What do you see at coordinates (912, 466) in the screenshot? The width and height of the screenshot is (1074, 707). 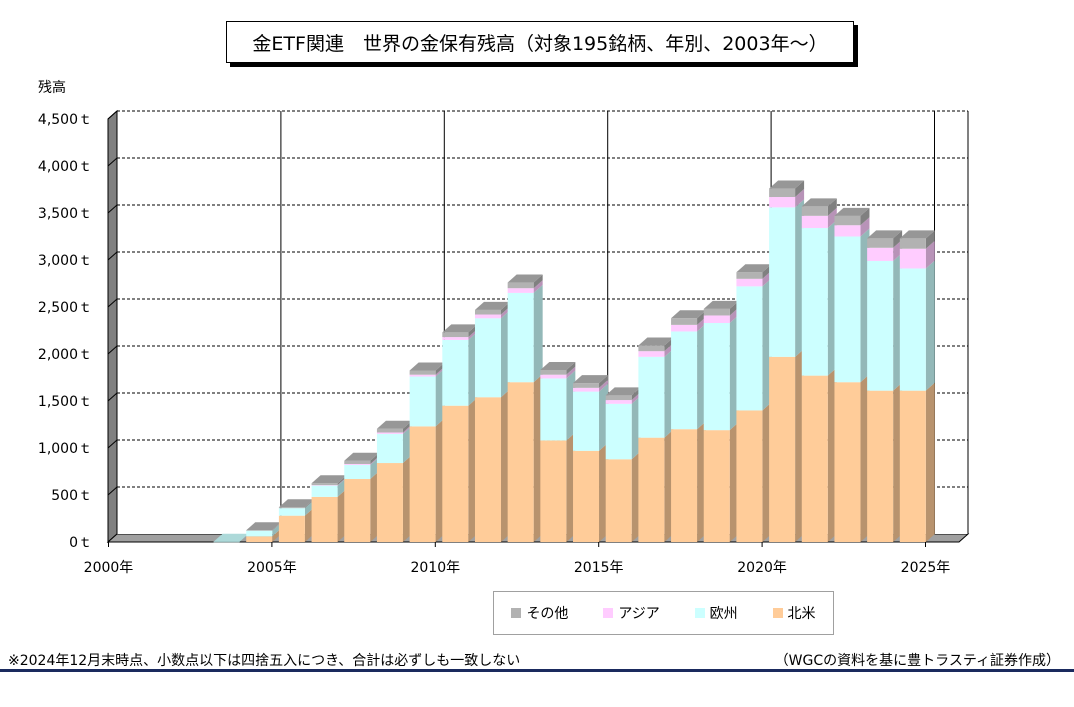 I see `bar-2024年-北米` at bounding box center [912, 466].